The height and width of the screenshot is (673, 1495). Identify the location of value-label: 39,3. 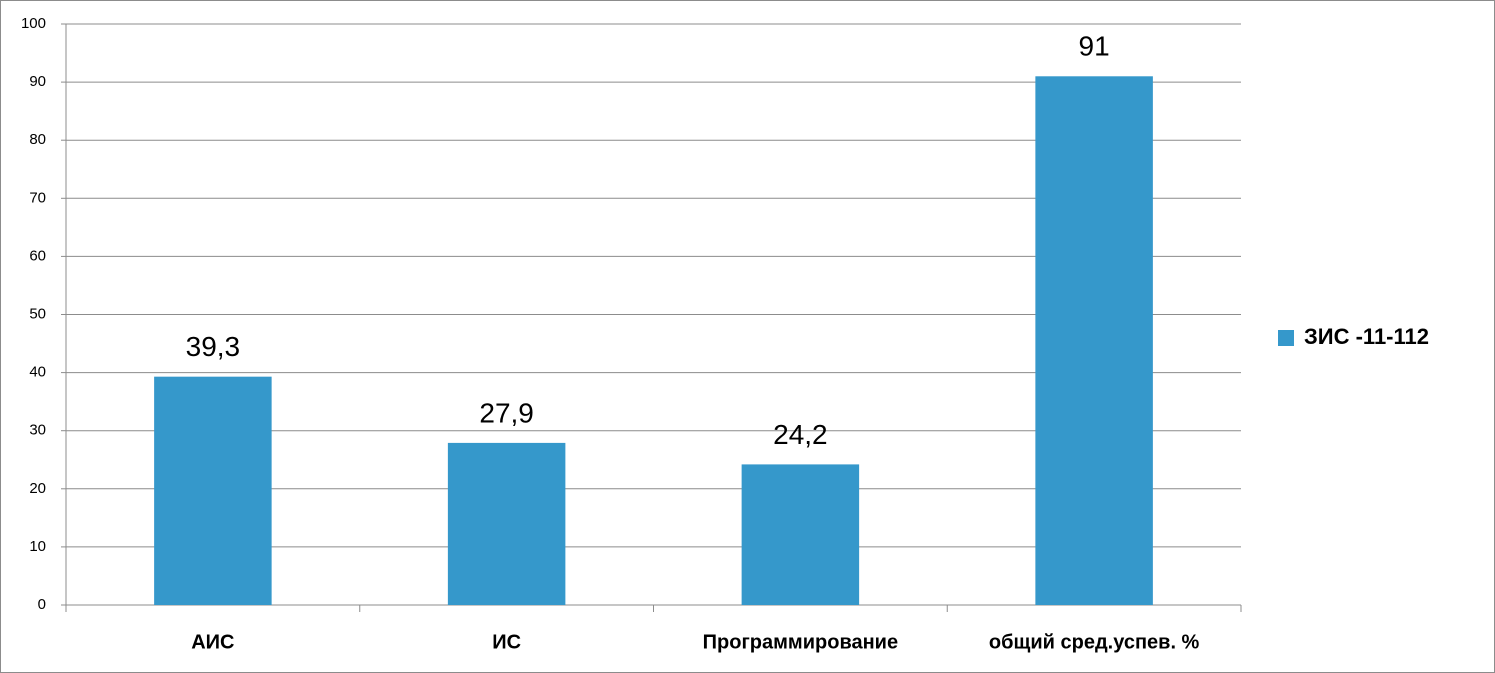
(213, 346).